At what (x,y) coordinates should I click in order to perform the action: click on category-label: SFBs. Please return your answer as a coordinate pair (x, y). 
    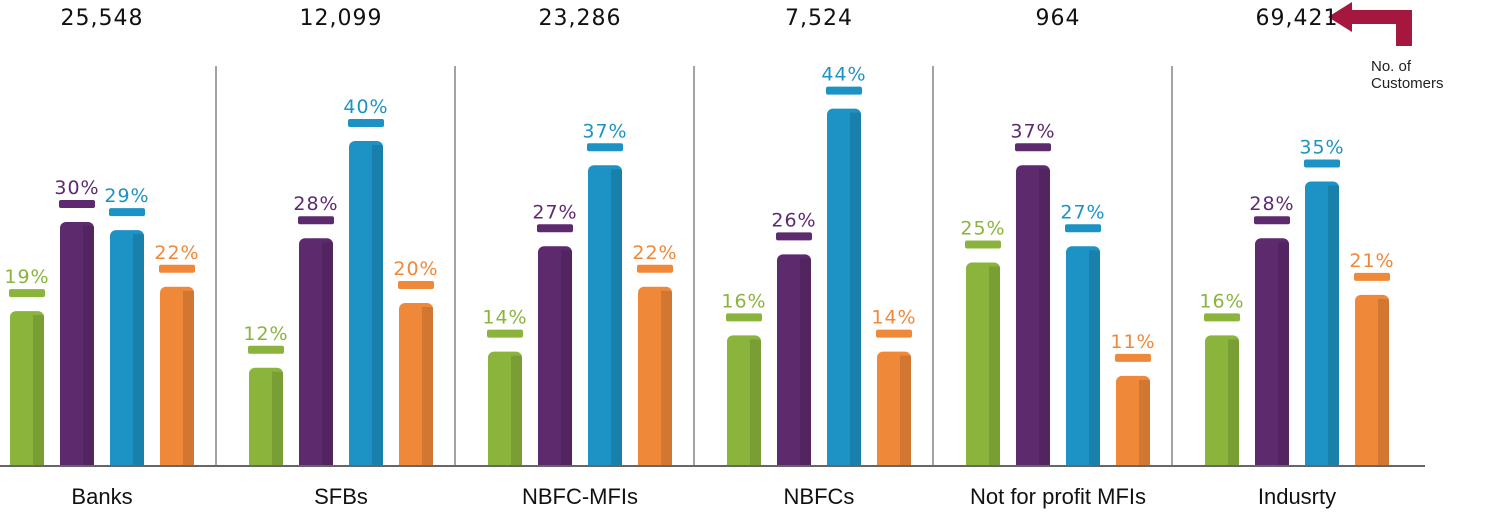
    Looking at the image, I should click on (341, 496).